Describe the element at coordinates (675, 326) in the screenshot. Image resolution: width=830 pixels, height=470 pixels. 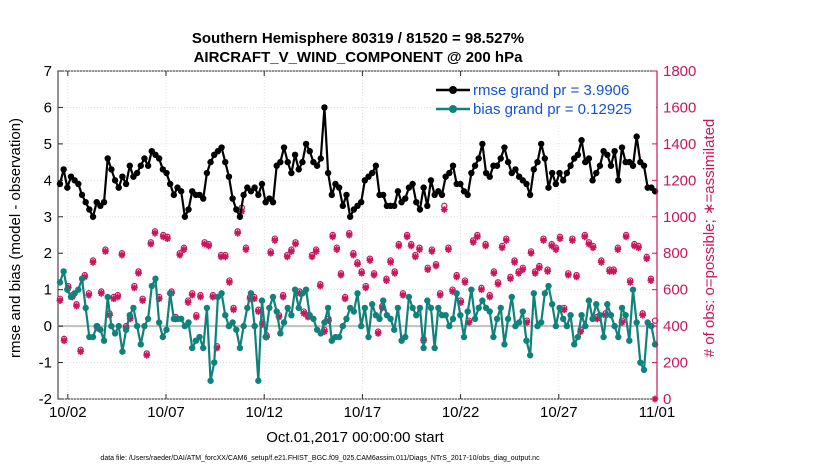
I see `right-tick-label: 400` at that location.